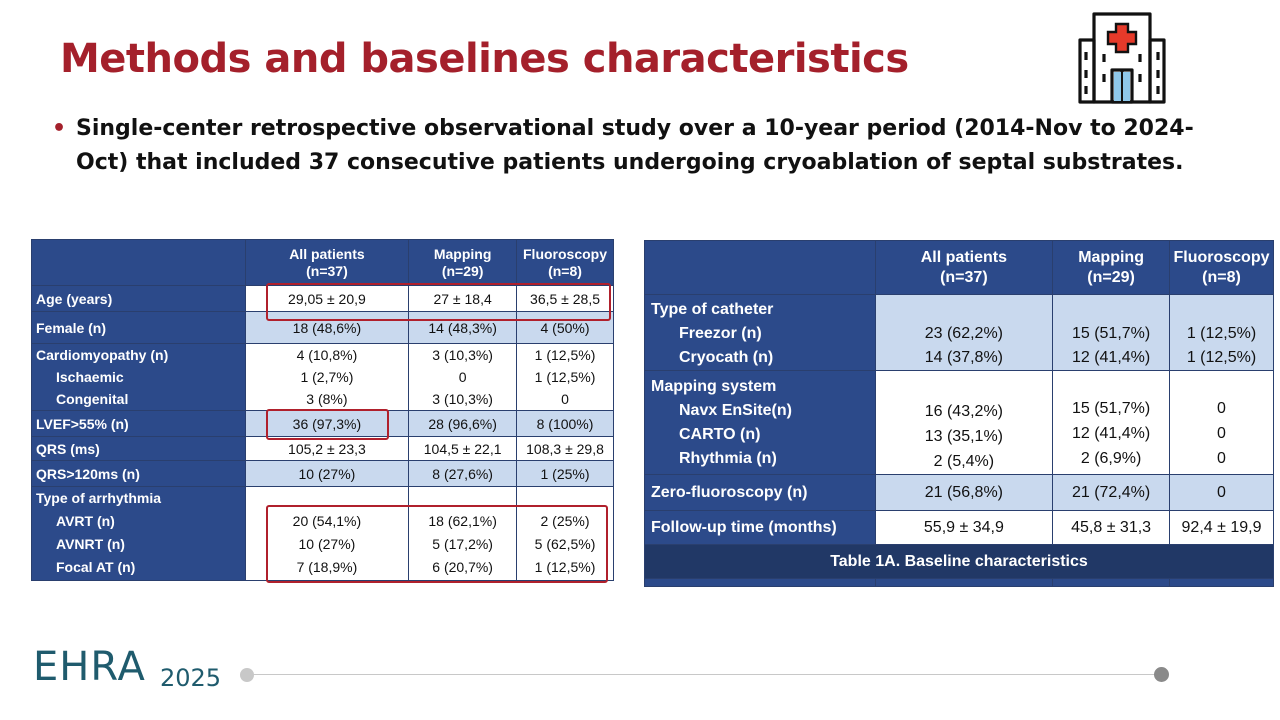 The width and height of the screenshot is (1280, 720). I want to click on row-label-qrs-120: QRS>120ms (n), so click(138, 473).